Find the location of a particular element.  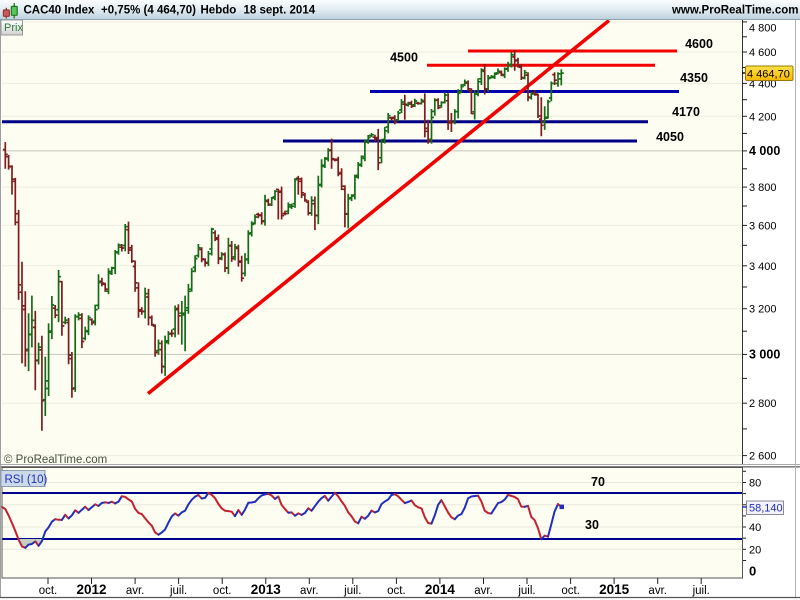

svg-text: 30 is located at coordinates (592, 525).